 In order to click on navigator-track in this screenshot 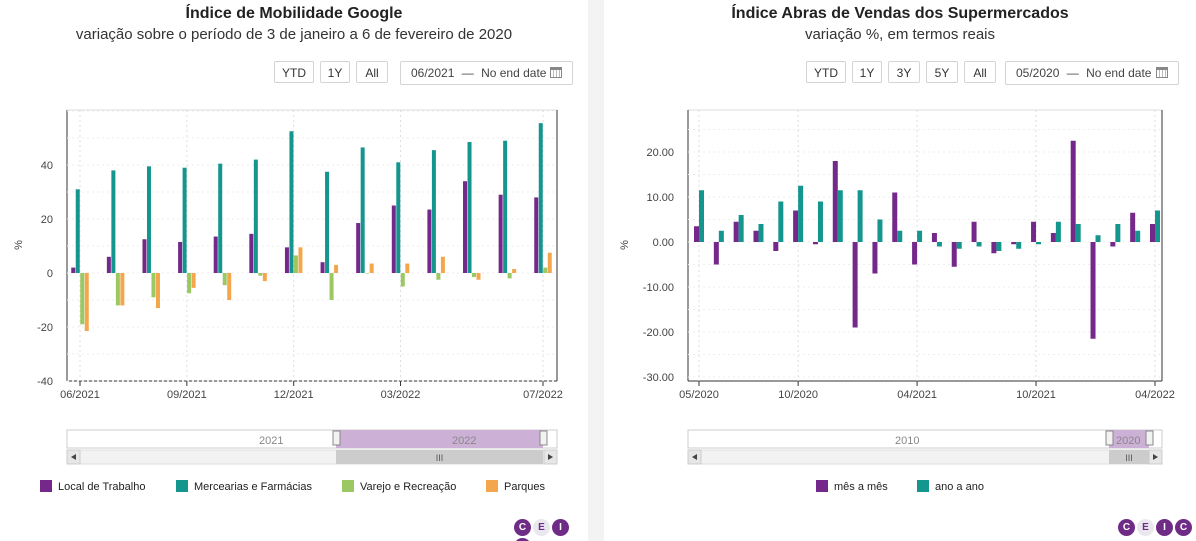, I will do `click(925, 439)`.